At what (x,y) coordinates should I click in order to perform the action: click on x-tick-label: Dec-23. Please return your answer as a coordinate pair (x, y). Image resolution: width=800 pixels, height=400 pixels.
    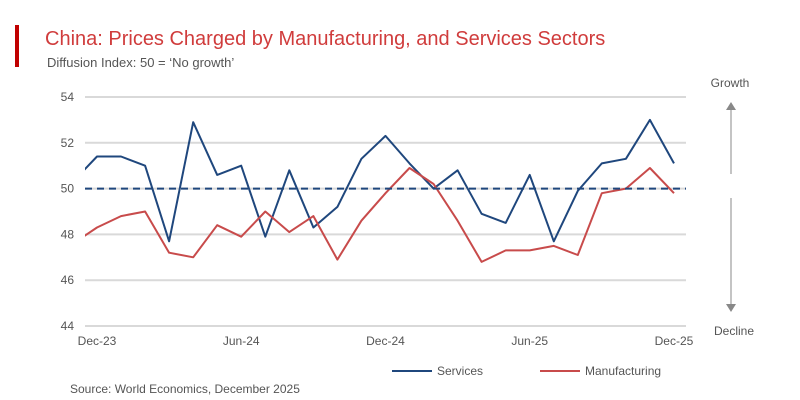
    Looking at the image, I should click on (97, 341).